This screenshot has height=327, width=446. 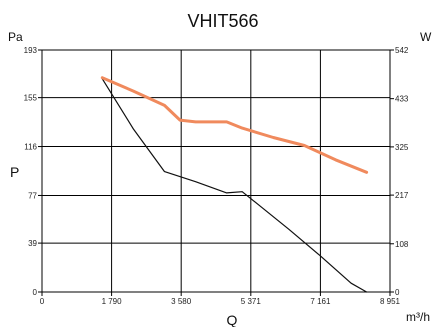 What do you see at coordinates (42, 301) in the screenshot?
I see `x-tick-label: 0` at bounding box center [42, 301].